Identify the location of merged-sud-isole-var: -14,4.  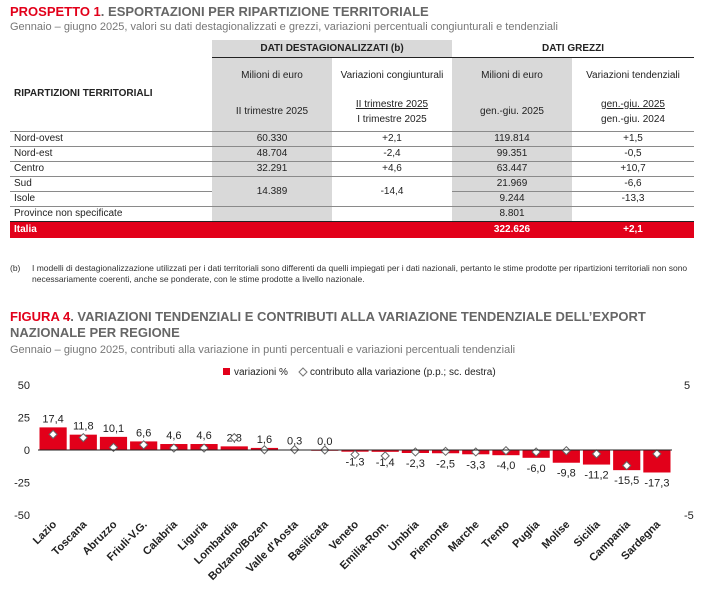
(392, 190).